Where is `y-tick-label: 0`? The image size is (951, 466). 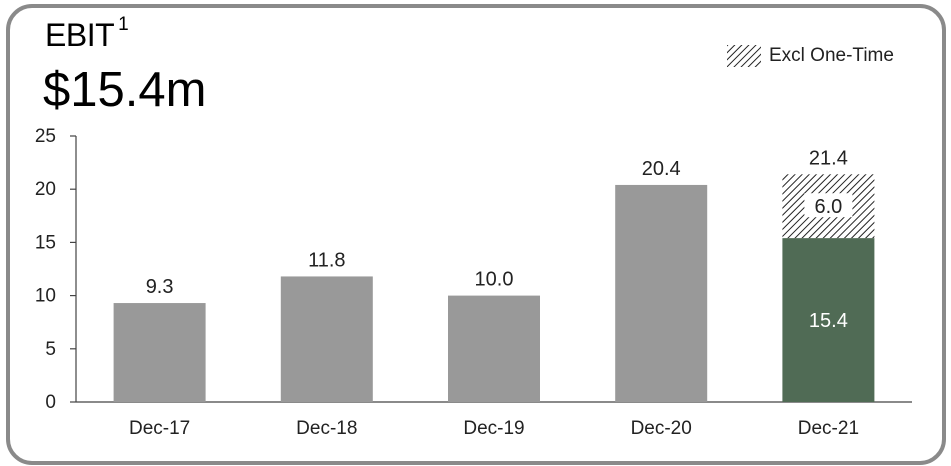
y-tick-label: 0 is located at coordinates (50, 402).